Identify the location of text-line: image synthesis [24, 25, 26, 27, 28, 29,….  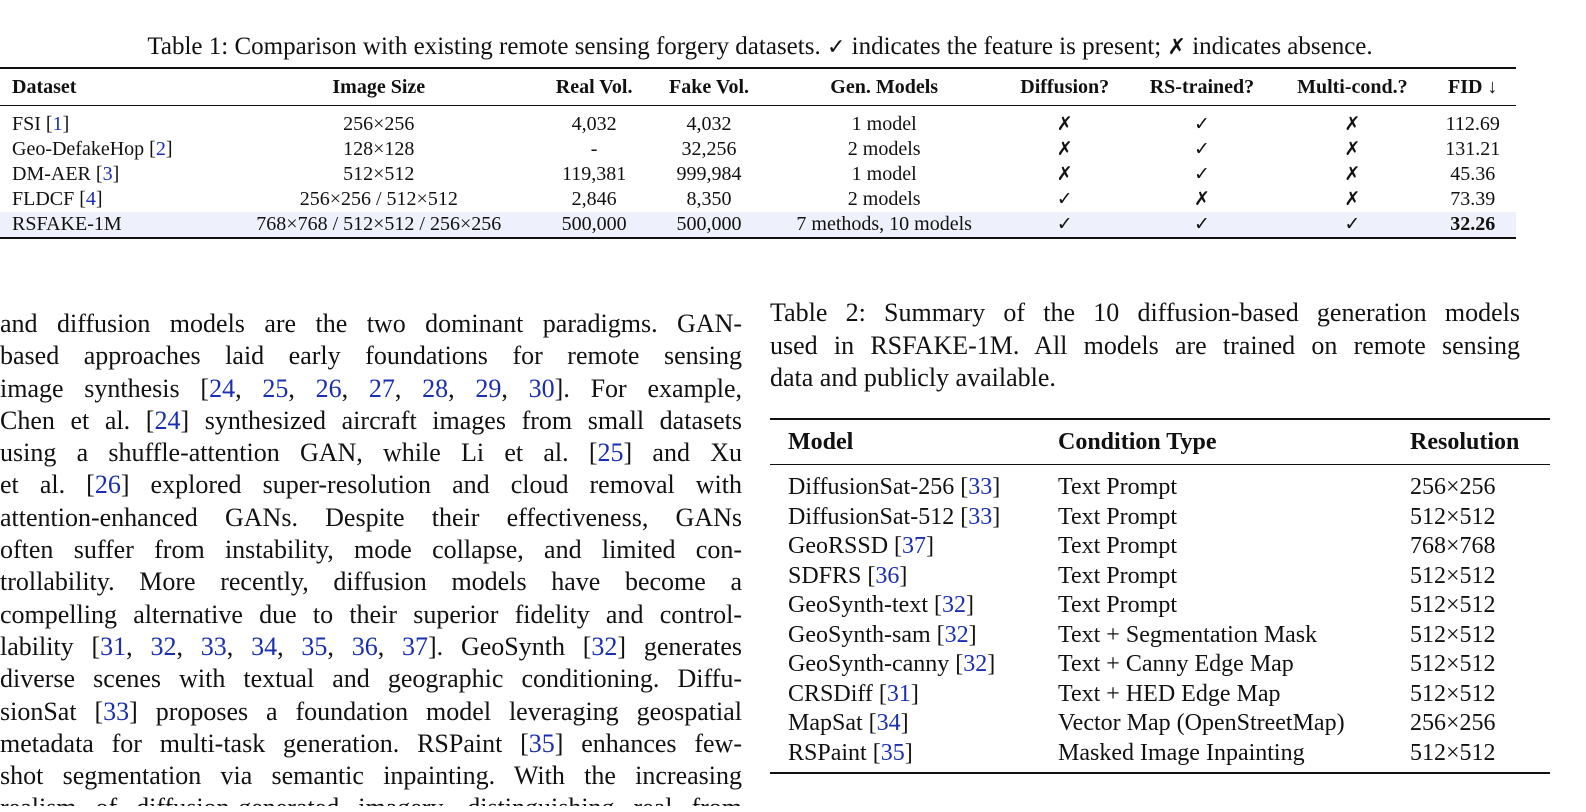
(371, 389).